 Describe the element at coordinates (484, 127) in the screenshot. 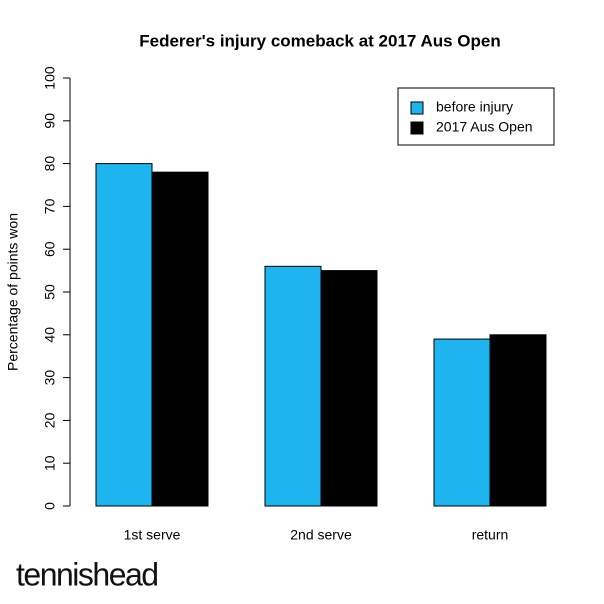

I see `legend-label: 2017 Aus Open` at that location.